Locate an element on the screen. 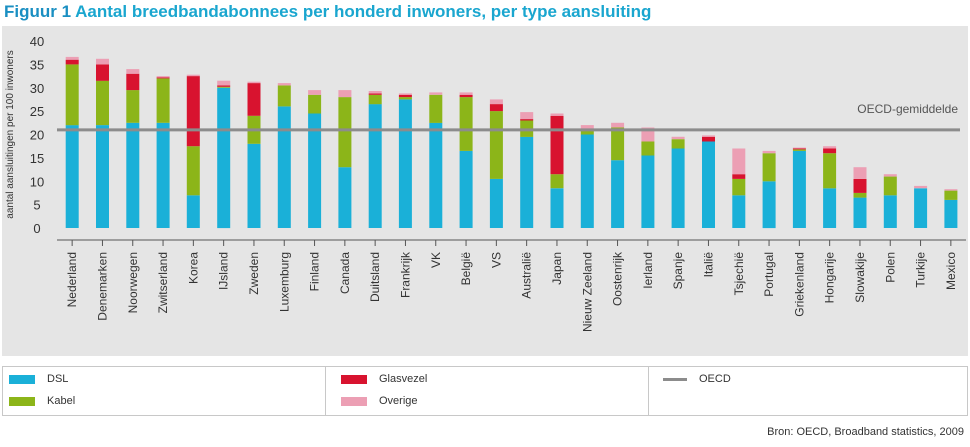  x-tick-label: Tsjechië is located at coordinates (739, 274).